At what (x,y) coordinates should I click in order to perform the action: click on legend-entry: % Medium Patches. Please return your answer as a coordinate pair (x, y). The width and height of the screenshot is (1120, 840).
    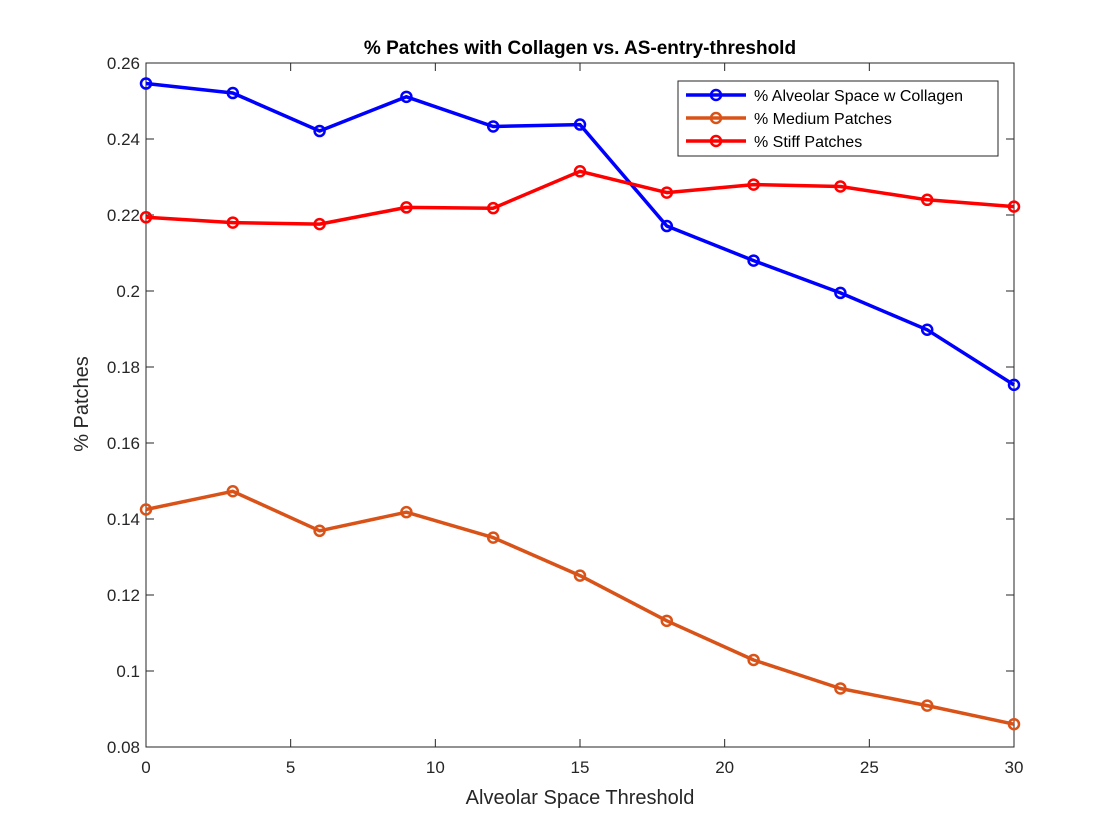
    Looking at the image, I should click on (789, 119).